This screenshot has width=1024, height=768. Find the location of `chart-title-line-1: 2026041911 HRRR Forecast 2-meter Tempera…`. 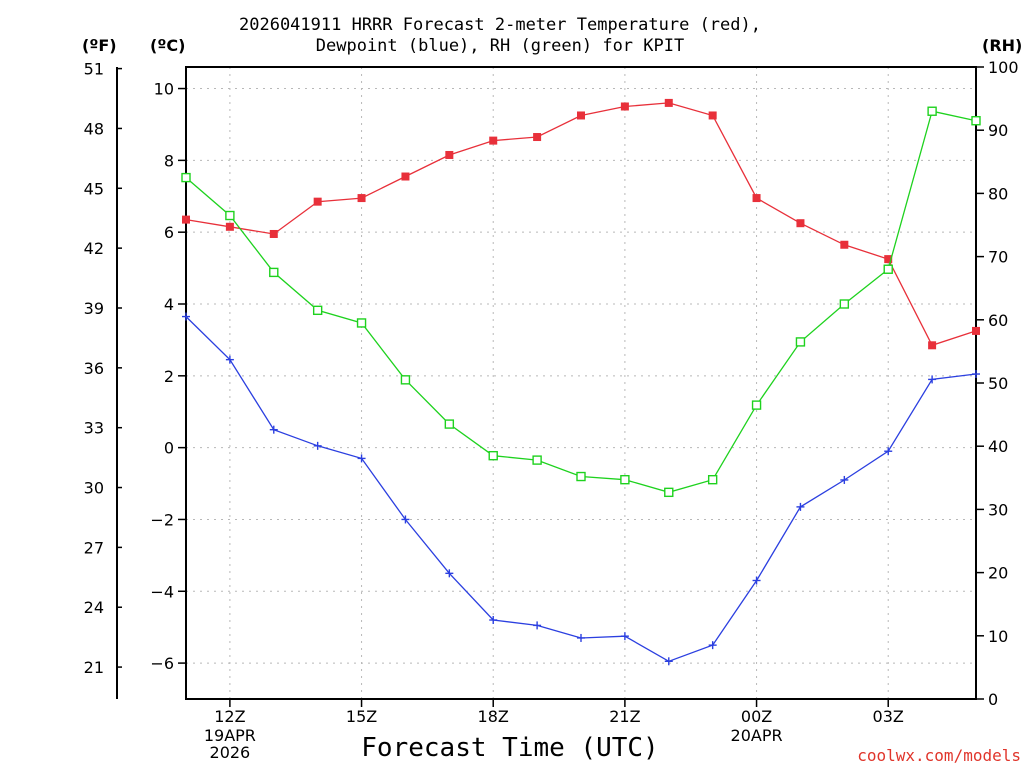

chart-title-line-1: 2026041911 HRRR Forecast 2-meter Tempera… is located at coordinates (500, 25).